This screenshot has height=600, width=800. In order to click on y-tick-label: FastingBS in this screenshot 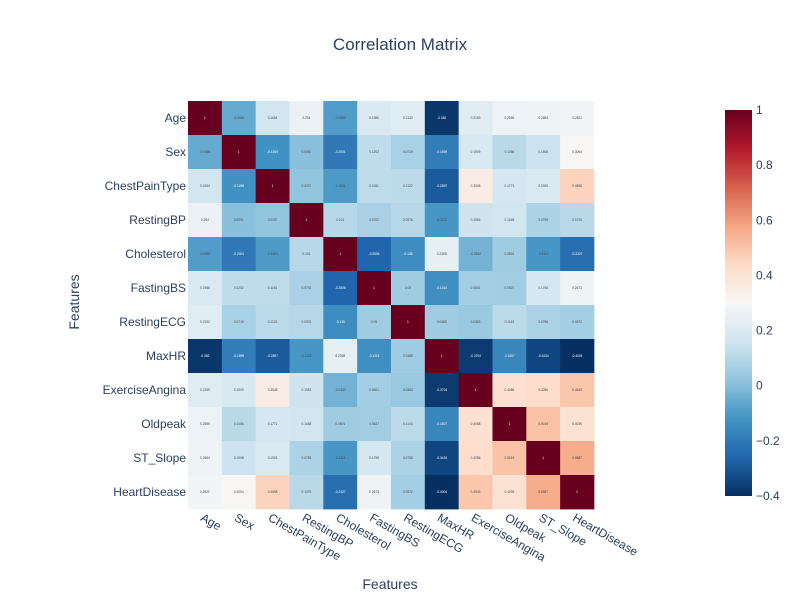, I will do `click(158, 288)`.